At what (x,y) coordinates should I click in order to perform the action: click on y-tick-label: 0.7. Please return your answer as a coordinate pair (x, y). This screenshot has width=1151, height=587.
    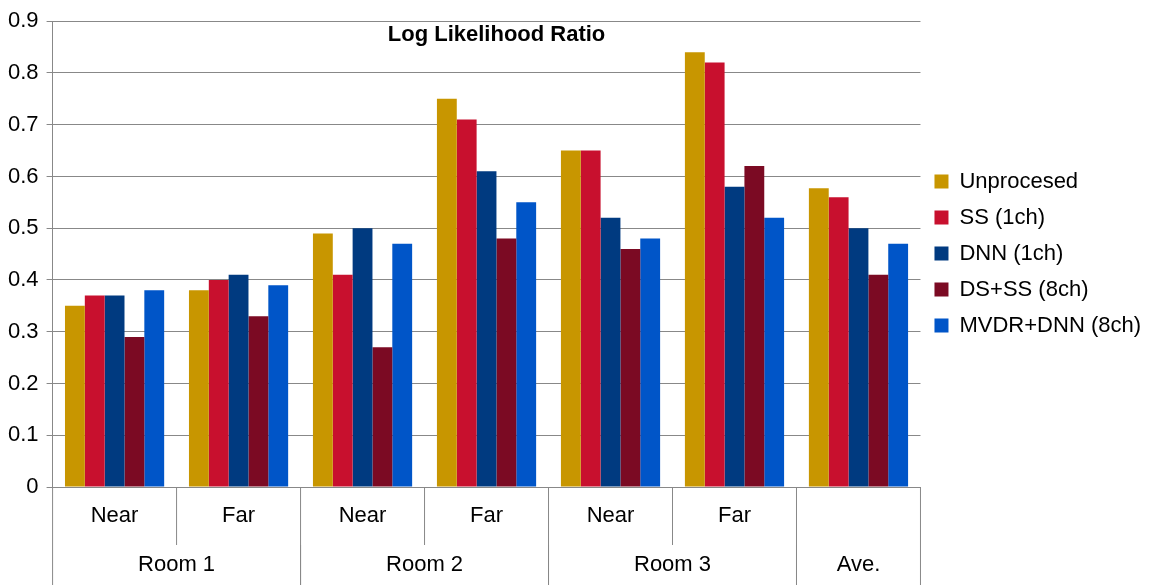
    Looking at the image, I should click on (23, 123).